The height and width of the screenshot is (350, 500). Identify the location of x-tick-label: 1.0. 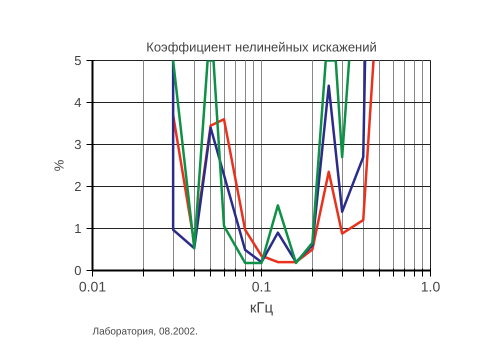
(430, 286).